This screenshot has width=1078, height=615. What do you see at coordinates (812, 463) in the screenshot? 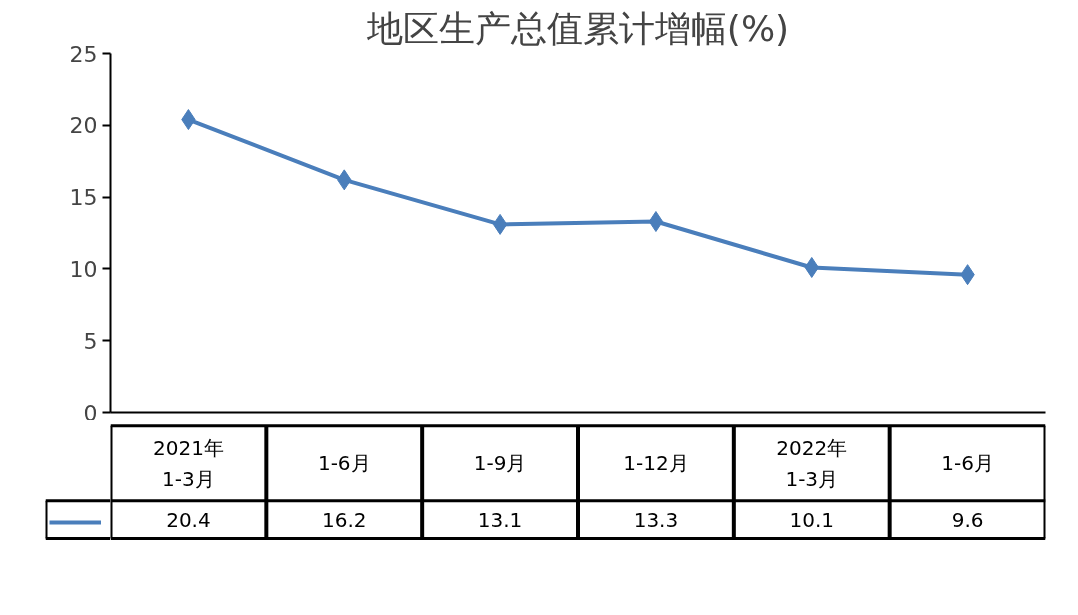
I see `x-tick-label: 2022年 1-3月` at bounding box center [812, 463].